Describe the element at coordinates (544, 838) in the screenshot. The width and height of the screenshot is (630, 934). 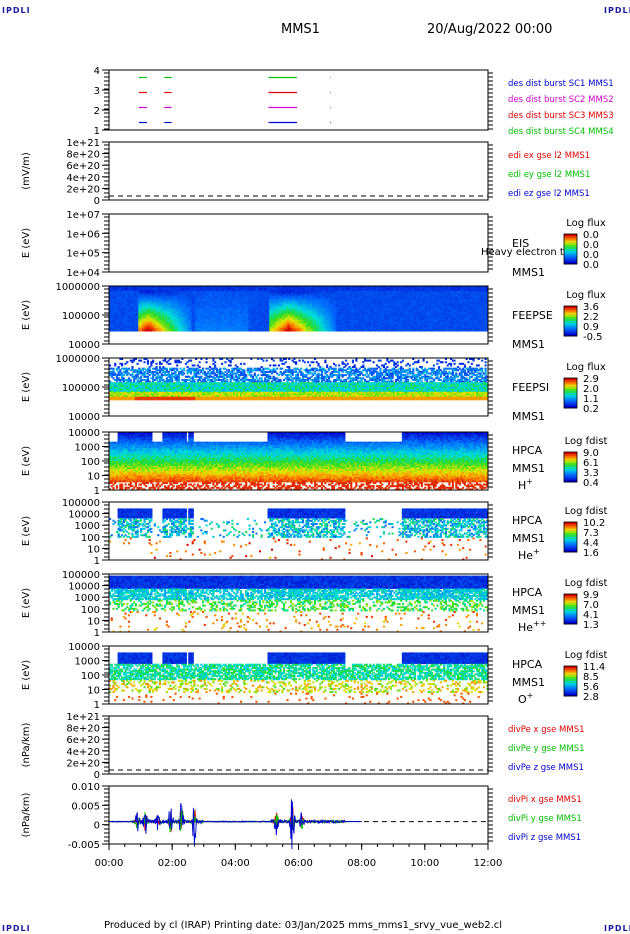
I see `legend-entry: divPi z gse MMS1` at that location.